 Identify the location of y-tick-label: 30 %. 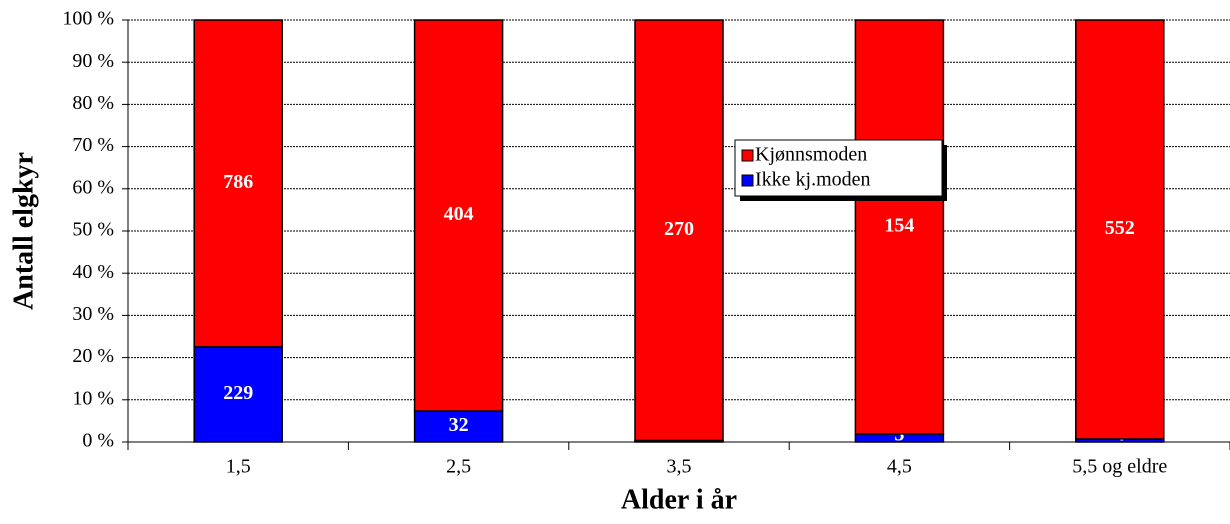
(93, 314).